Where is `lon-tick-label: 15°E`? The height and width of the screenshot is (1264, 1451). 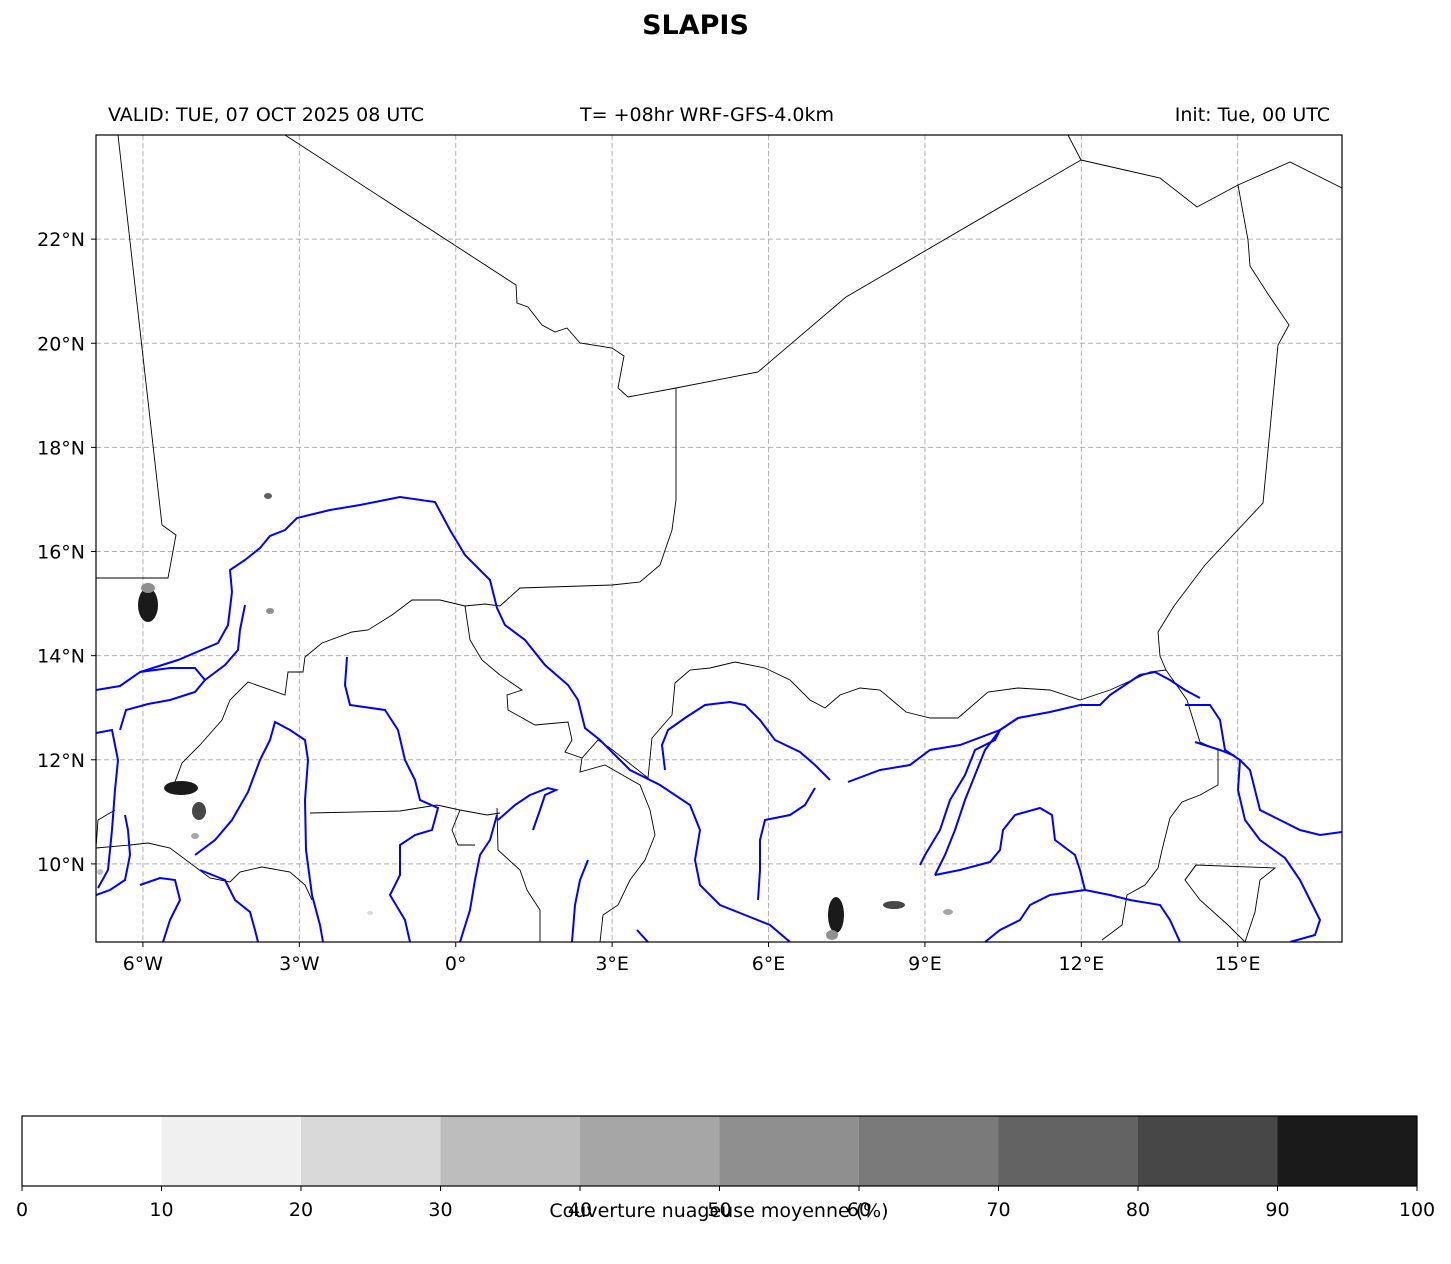
lon-tick-label: 15°E is located at coordinates (1238, 964).